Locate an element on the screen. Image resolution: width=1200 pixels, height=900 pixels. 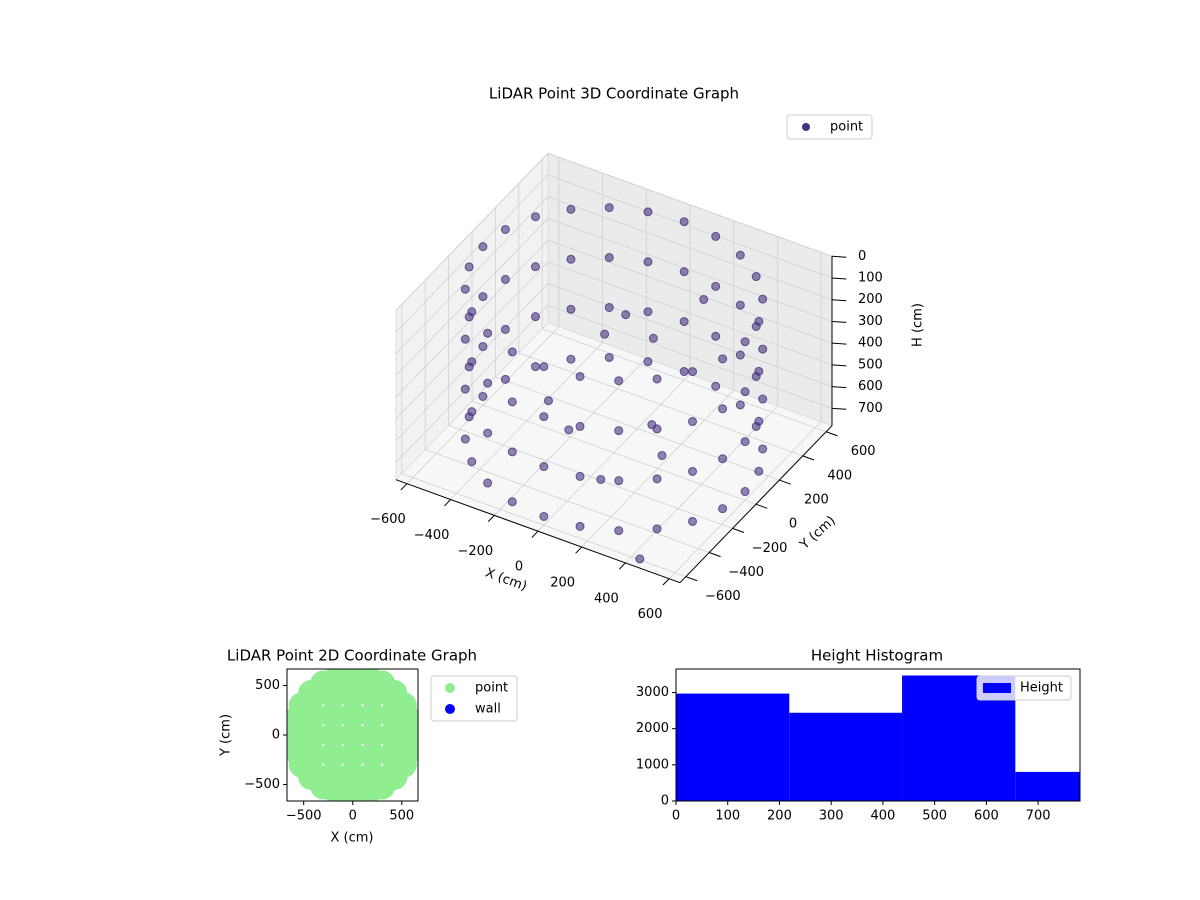
legend-box is located at coordinates (474, 698).